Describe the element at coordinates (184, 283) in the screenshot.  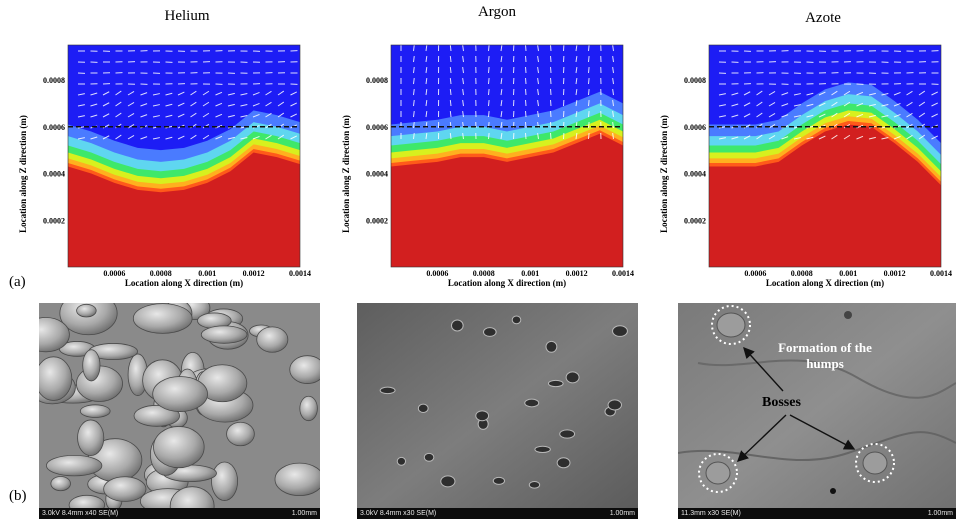
I see `x-axis-label: Location along X direction (m)` at that location.